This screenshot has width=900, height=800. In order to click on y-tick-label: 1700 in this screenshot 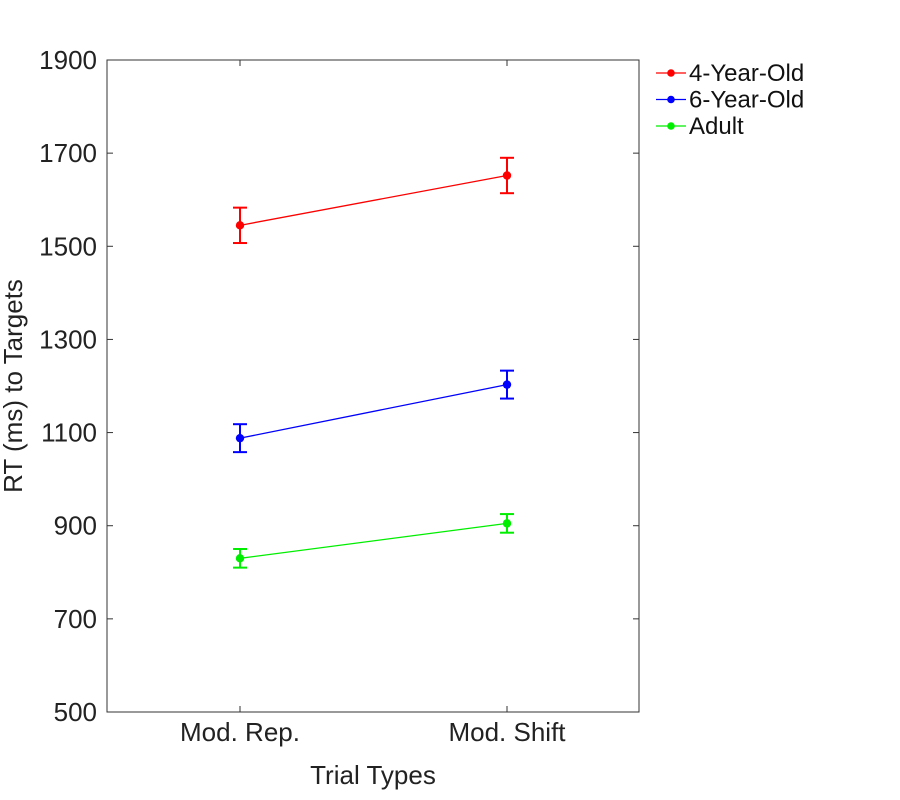, I will do `click(68, 153)`.